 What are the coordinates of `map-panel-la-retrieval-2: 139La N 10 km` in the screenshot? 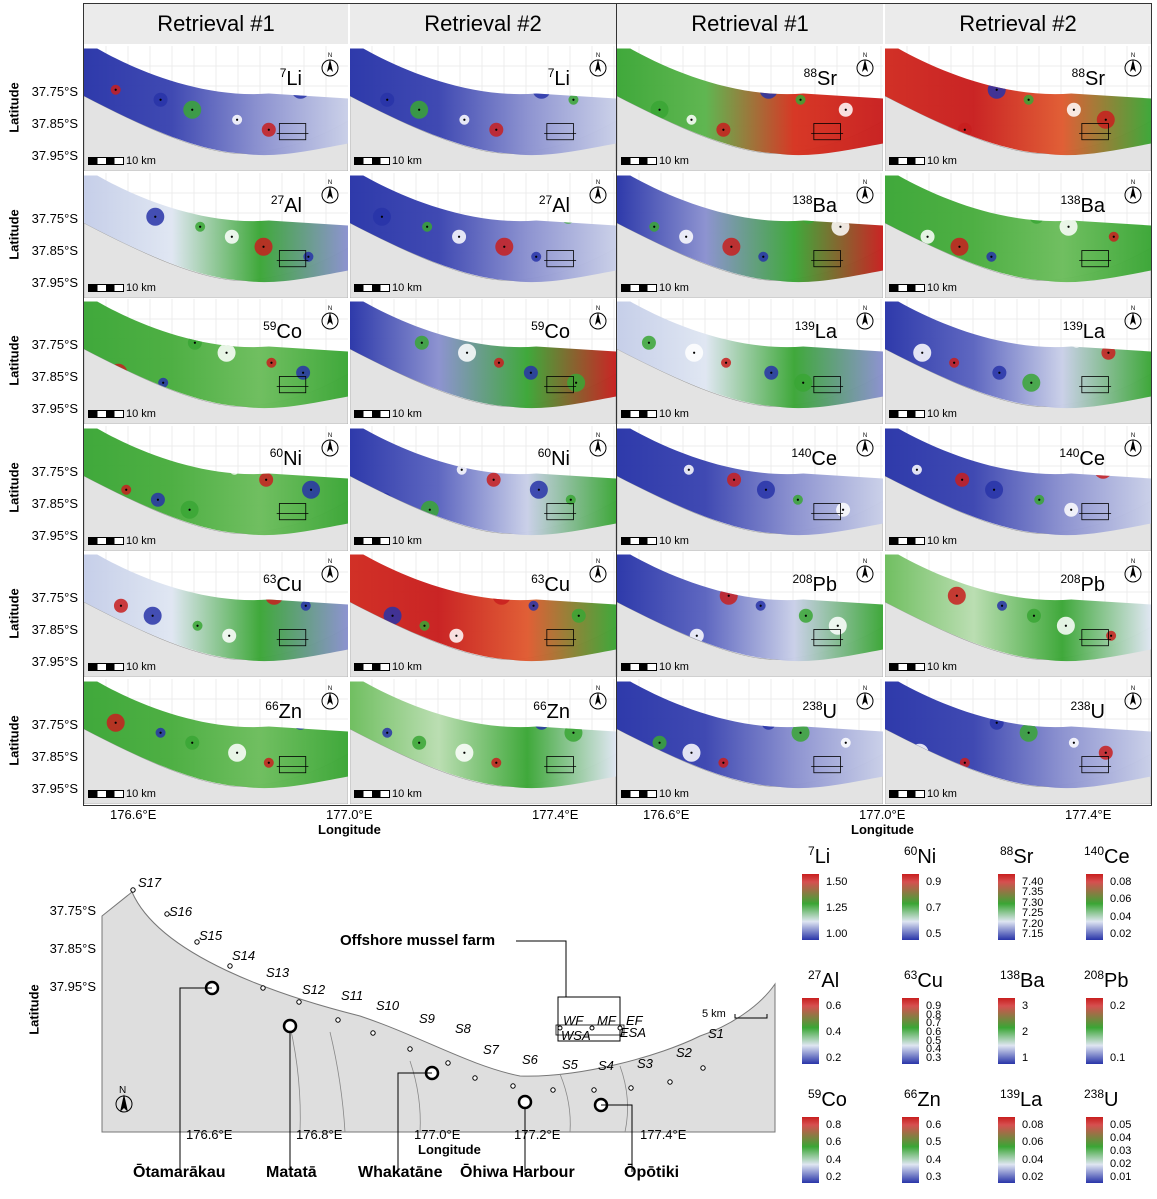 It's located at (1018, 361).